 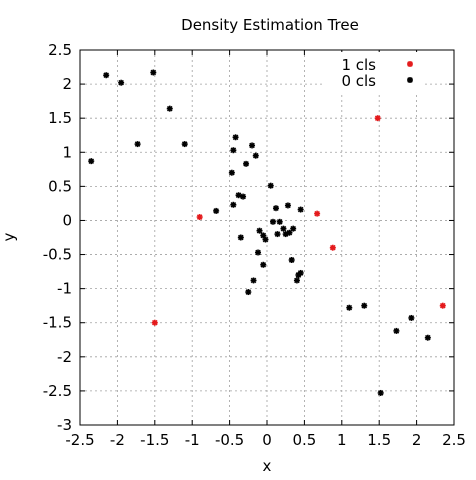 What do you see at coordinates (60, 186) in the screenshot?
I see `y-tick-label: 0.5` at bounding box center [60, 186].